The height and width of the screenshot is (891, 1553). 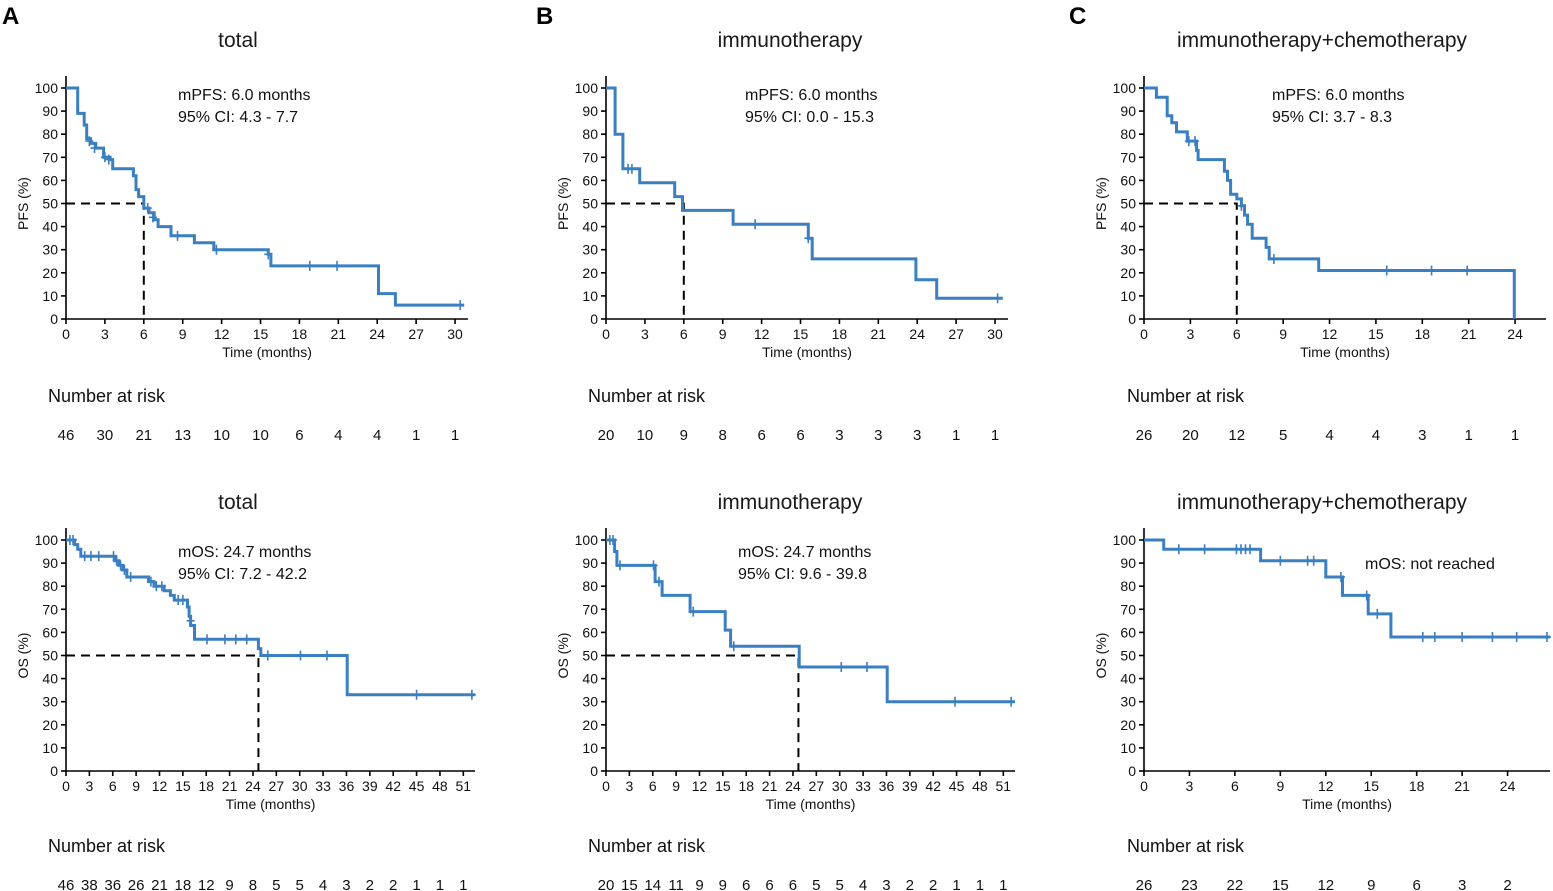 I want to click on y-axis-label: PFS (%), so click(x=23, y=203).